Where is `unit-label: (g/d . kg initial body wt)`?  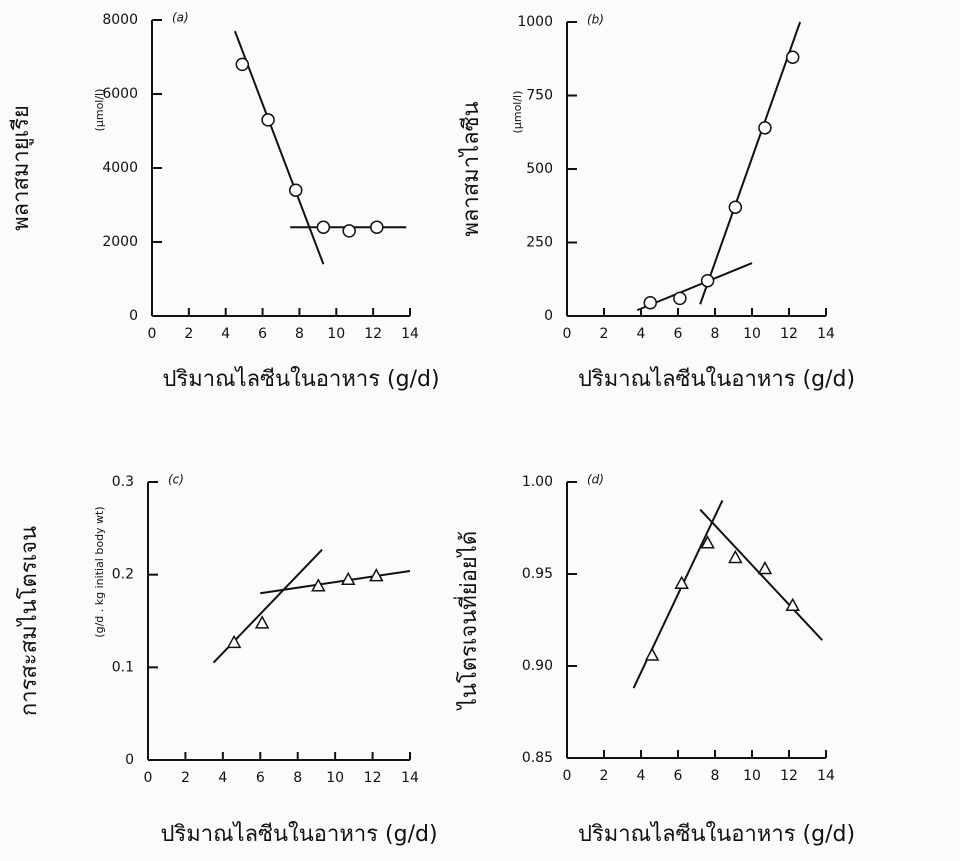
unit-label: (g/d . kg initial body wt) is located at coordinates (99, 571).